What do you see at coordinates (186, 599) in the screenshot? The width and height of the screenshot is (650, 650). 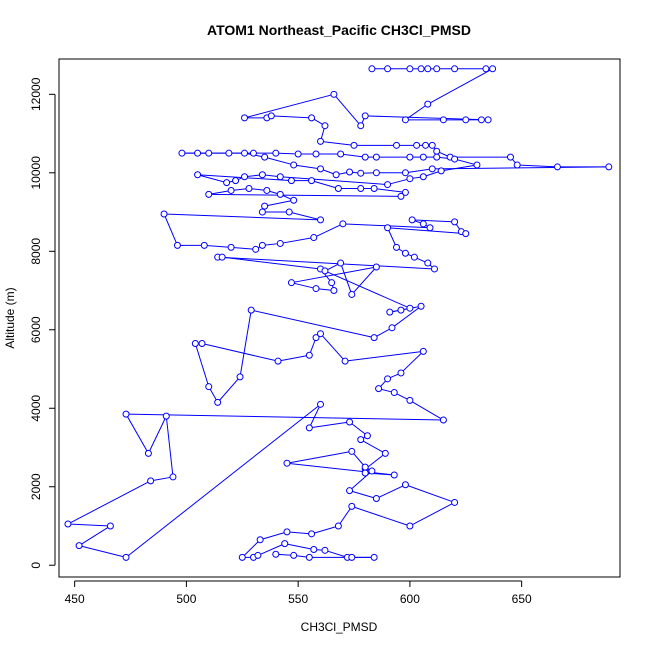 I see `x-tick-label: 500` at bounding box center [186, 599].